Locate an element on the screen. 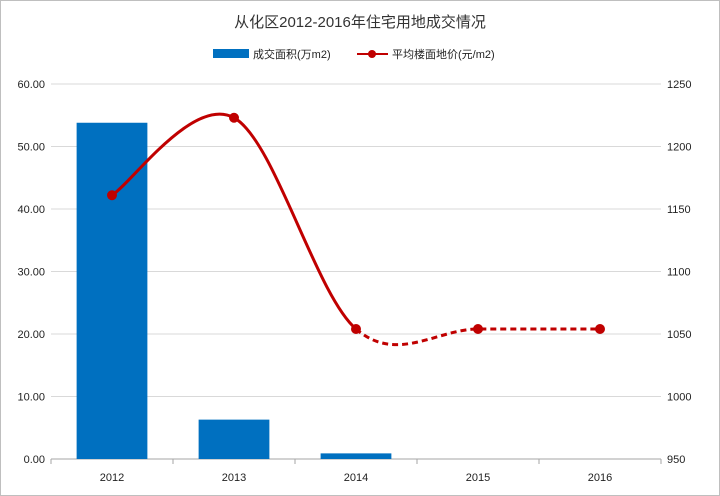  x-axis-tick-label: 2012 is located at coordinates (112, 478).